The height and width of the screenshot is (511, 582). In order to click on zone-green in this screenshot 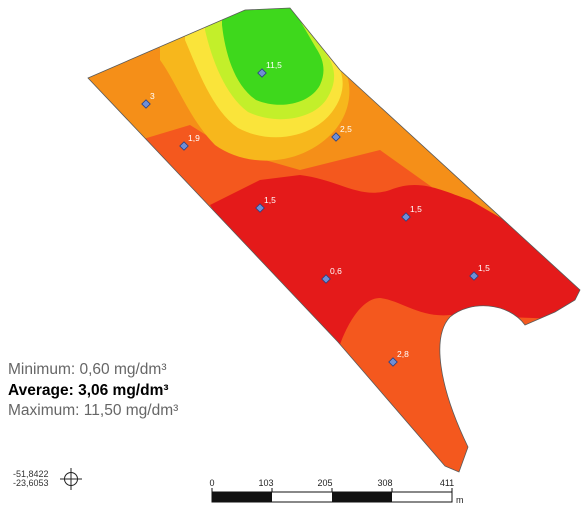, I will do `click(273, 56)`.